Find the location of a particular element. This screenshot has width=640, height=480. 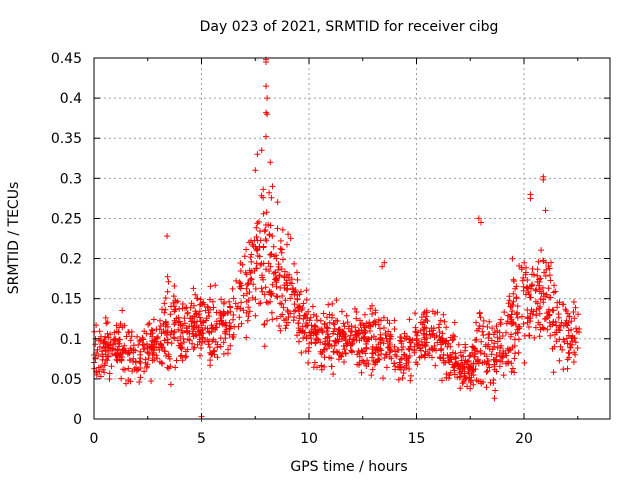

y-tick-label: 0.45 is located at coordinates (66, 59).